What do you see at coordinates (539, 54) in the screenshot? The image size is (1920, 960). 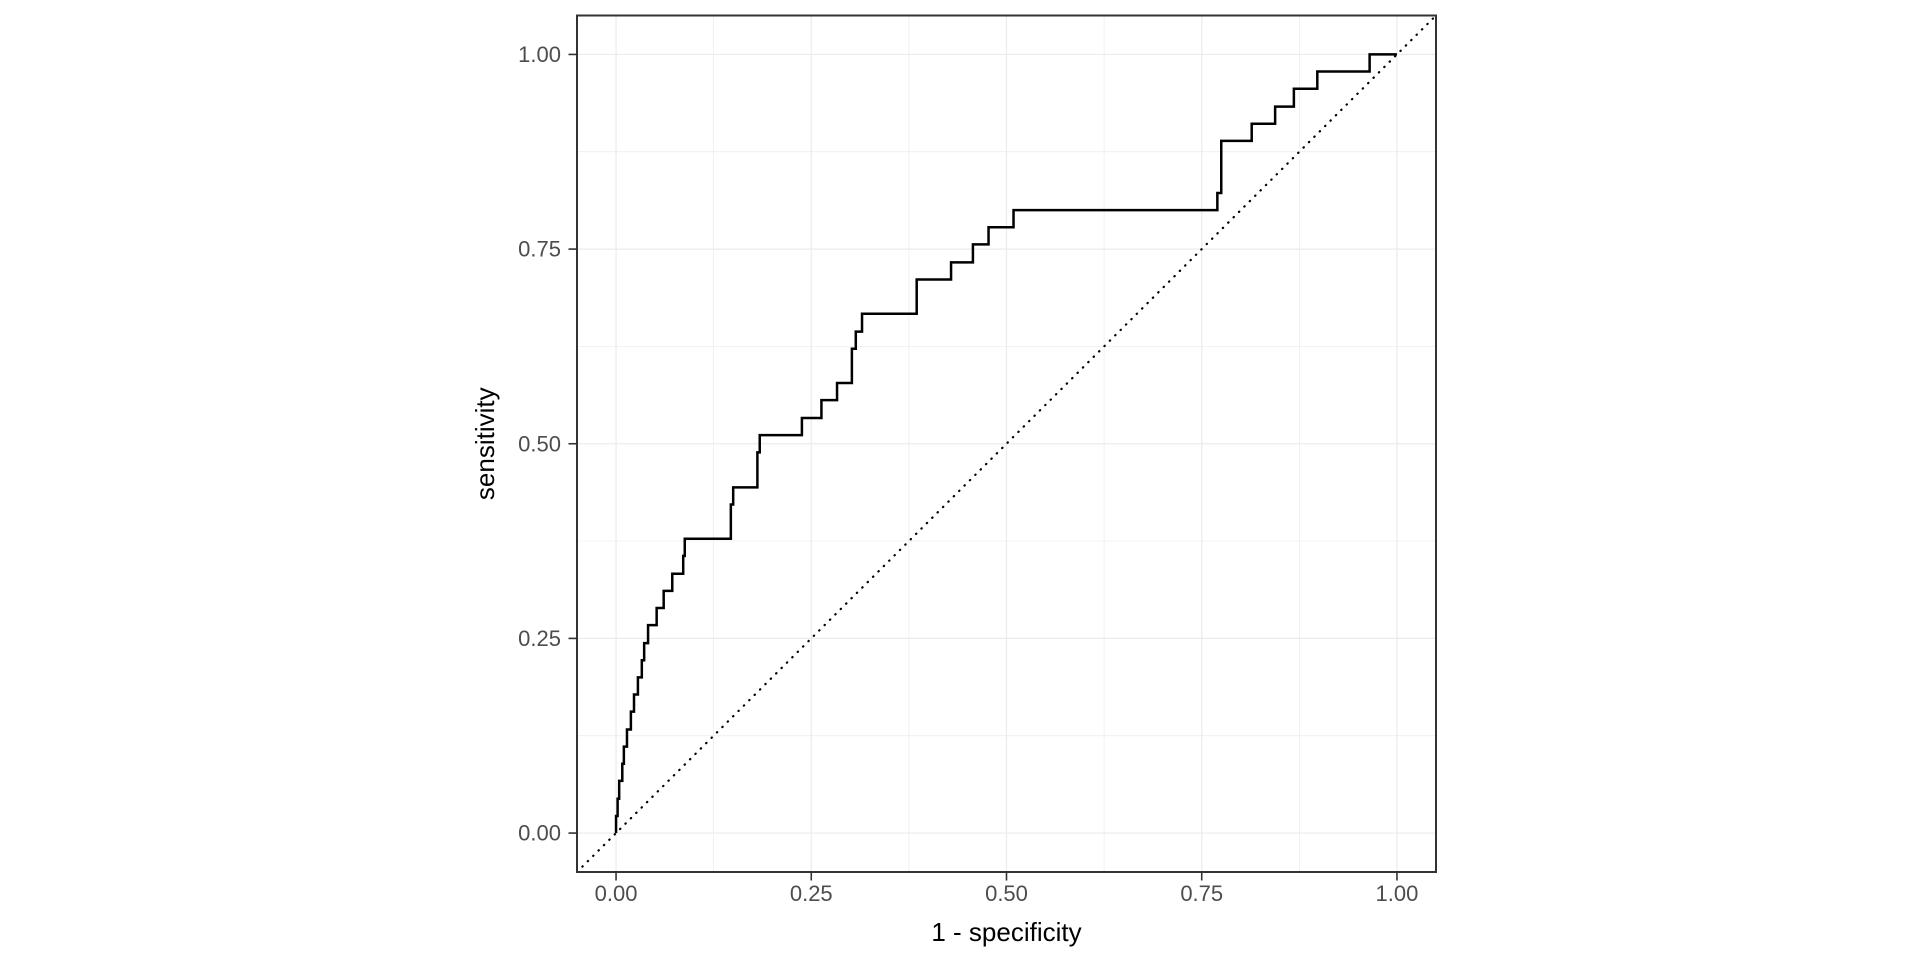 I see `y-tick-label: 1.00` at bounding box center [539, 54].